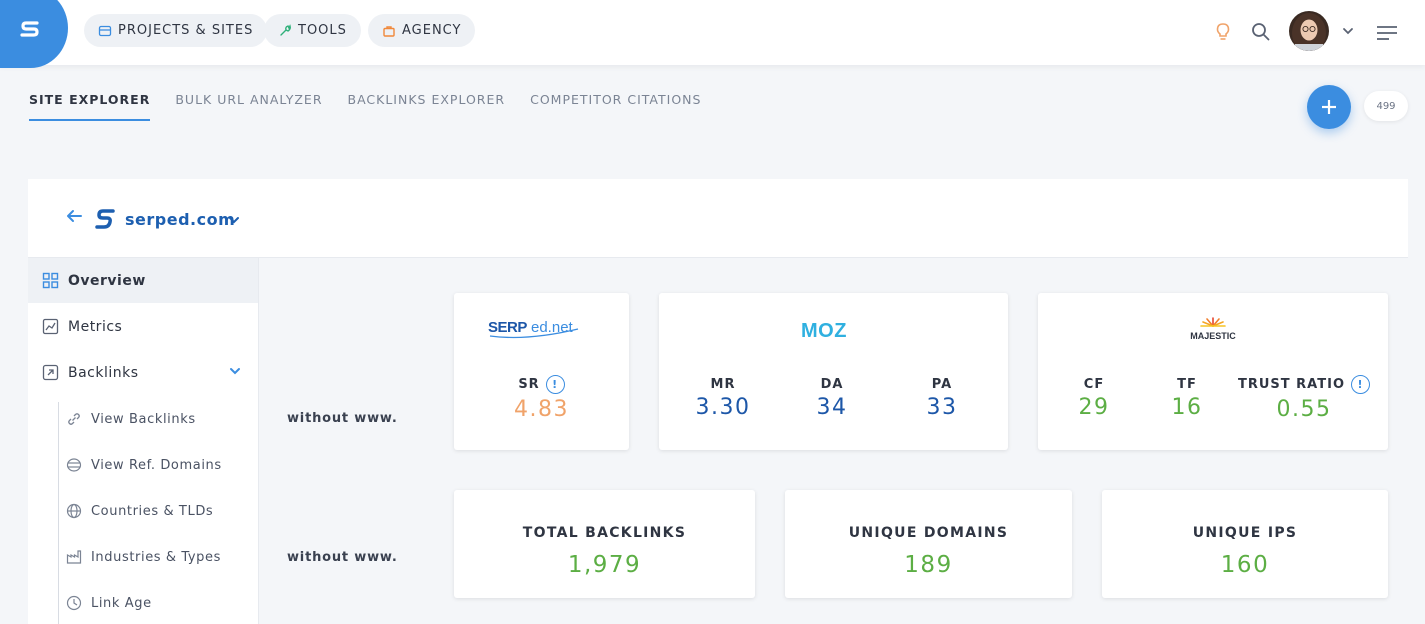 Image resolution: width=1425 pixels, height=624 pixels. Describe the element at coordinates (143, 372) in the screenshot. I see `sidebar-item-backlinks: Backlinks` at that location.